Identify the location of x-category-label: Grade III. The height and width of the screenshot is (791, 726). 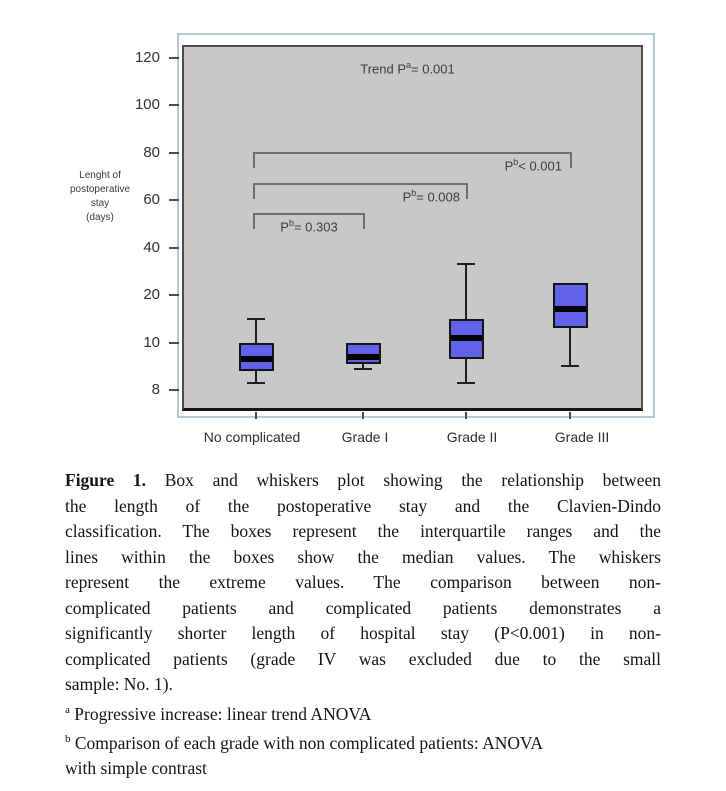
(582, 437).